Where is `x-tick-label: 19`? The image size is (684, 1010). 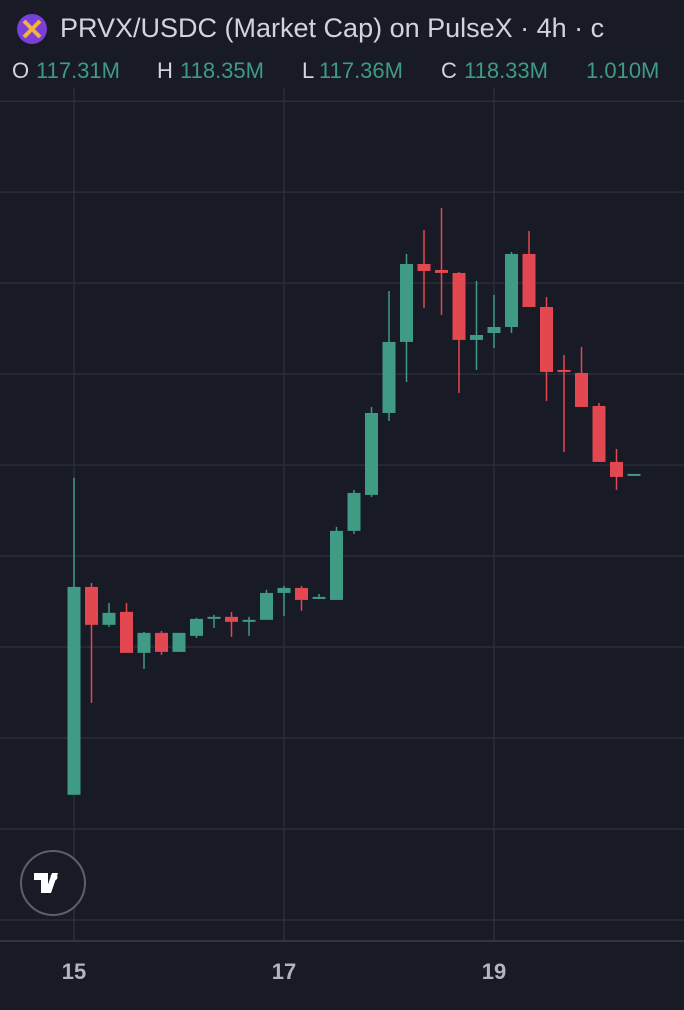 x-tick-label: 19 is located at coordinates (494, 971).